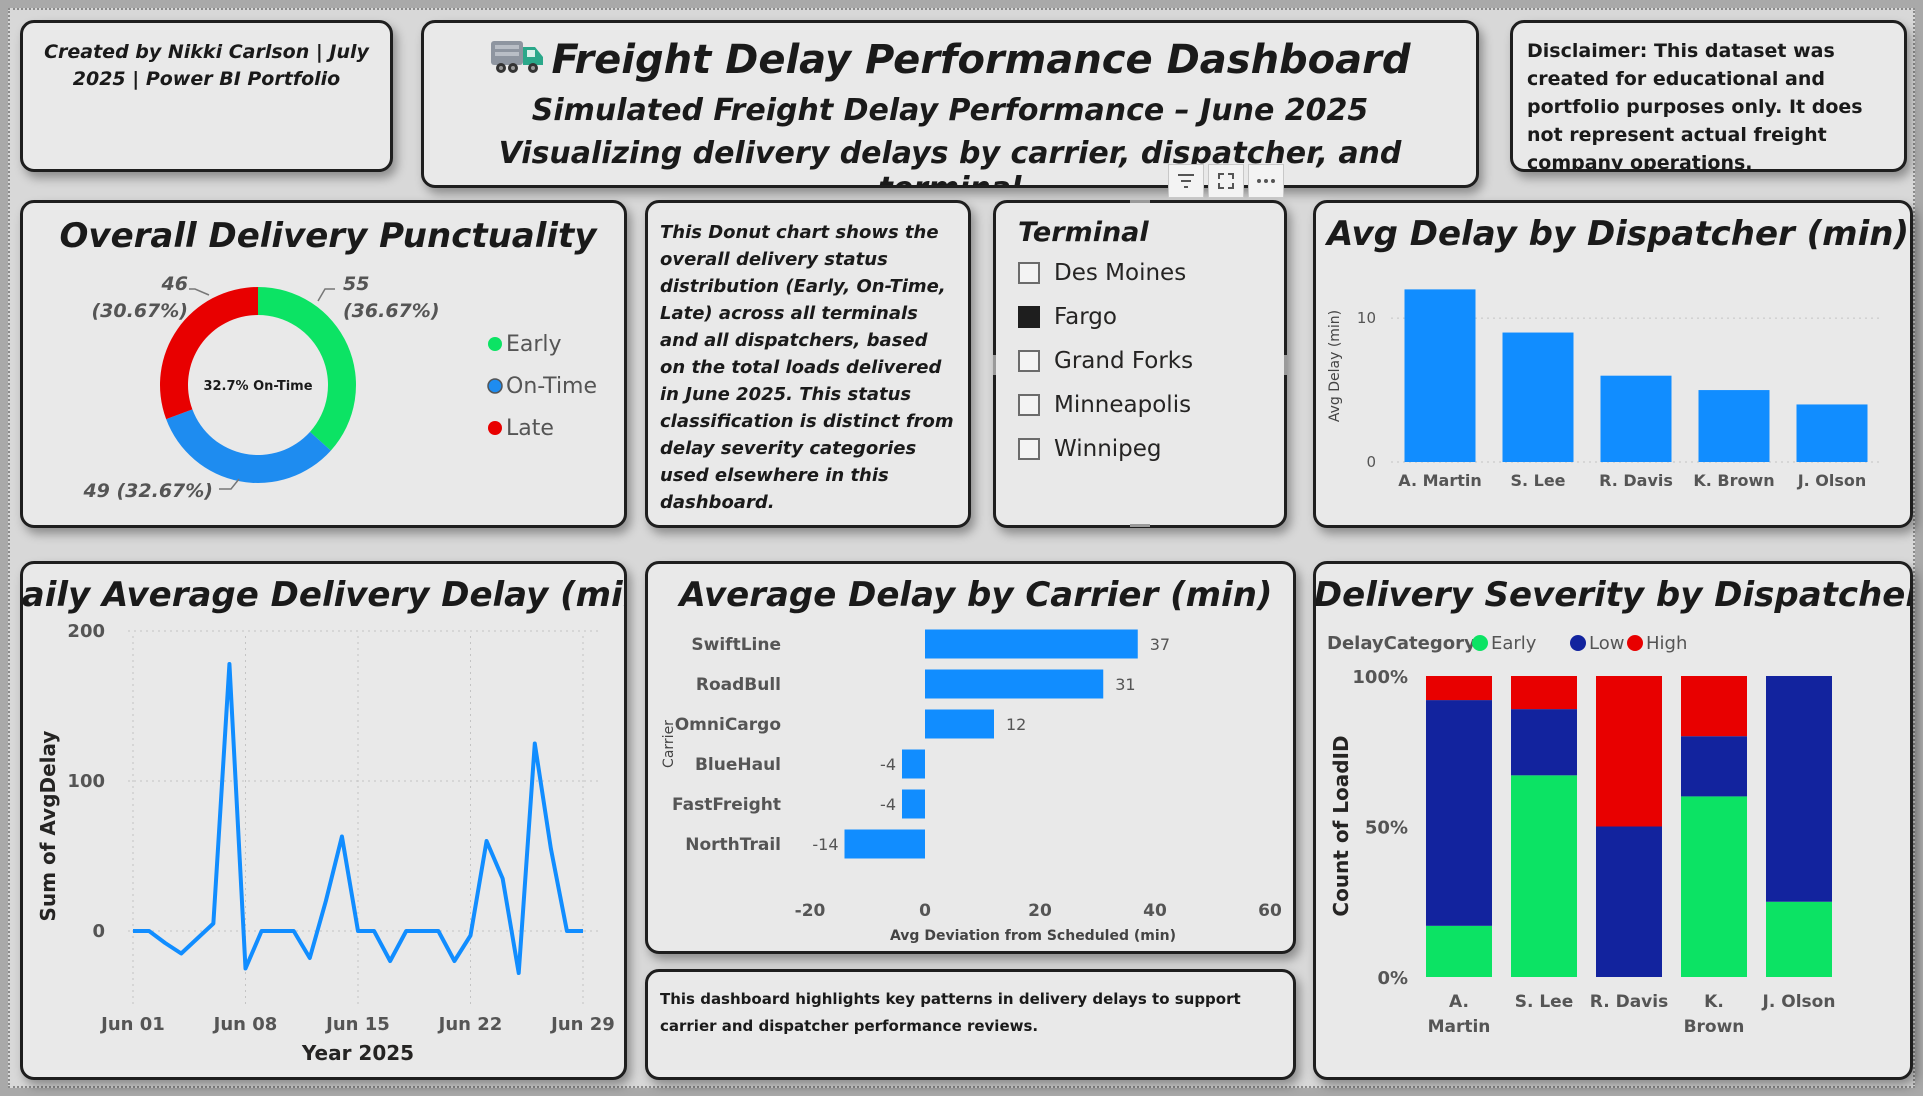  I want to click on data-label: 31, so click(1125, 684).